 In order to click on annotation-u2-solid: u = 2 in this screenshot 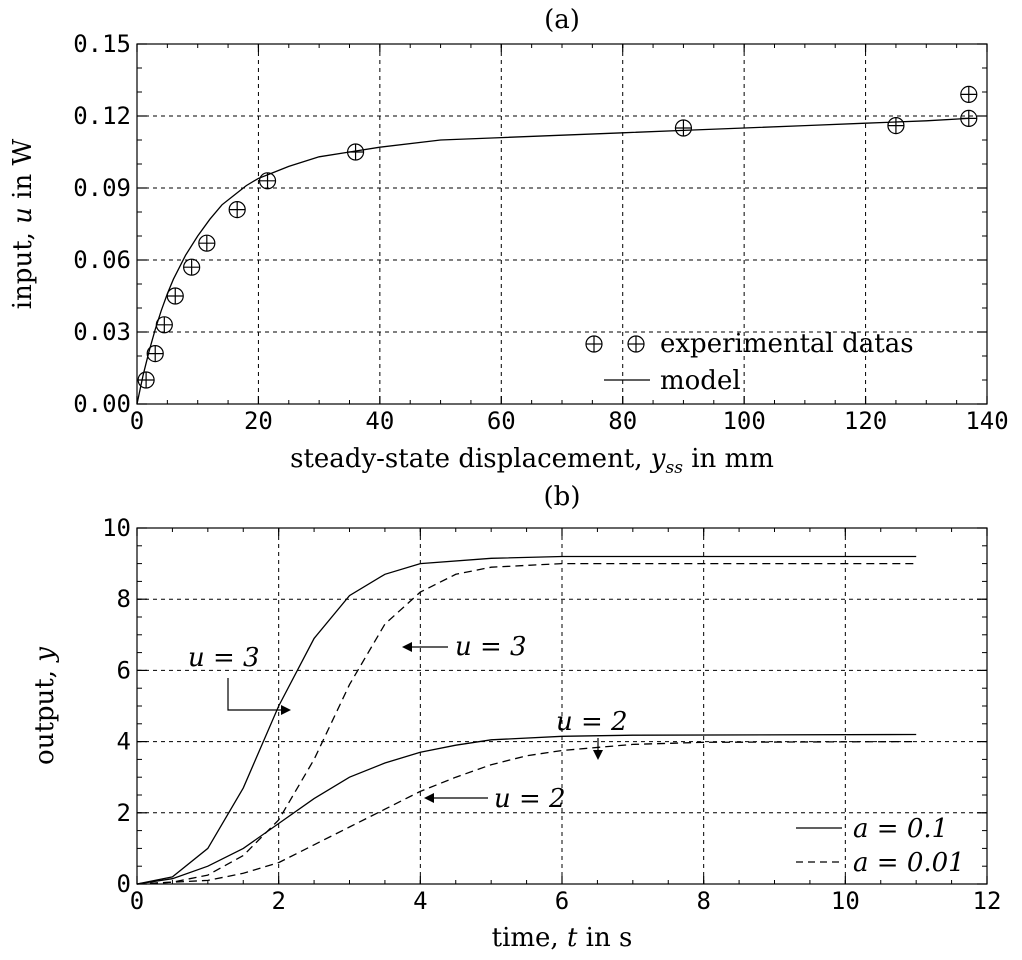, I will do `click(592, 733)`.